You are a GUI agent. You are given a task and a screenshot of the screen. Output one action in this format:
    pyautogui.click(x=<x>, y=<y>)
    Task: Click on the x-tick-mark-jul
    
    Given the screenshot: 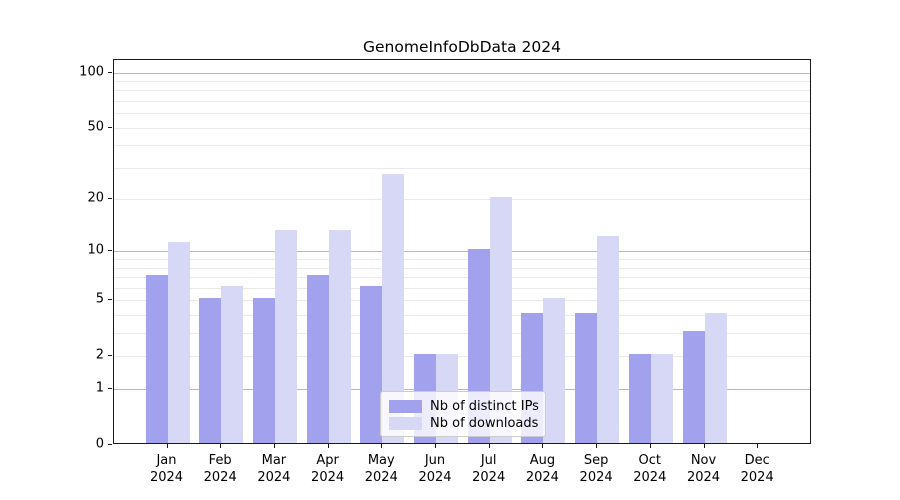 What is the action you would take?
    pyautogui.click(x=489, y=446)
    